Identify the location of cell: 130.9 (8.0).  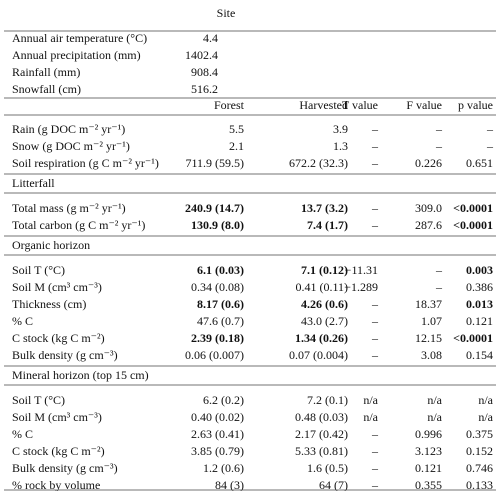
(217, 225).